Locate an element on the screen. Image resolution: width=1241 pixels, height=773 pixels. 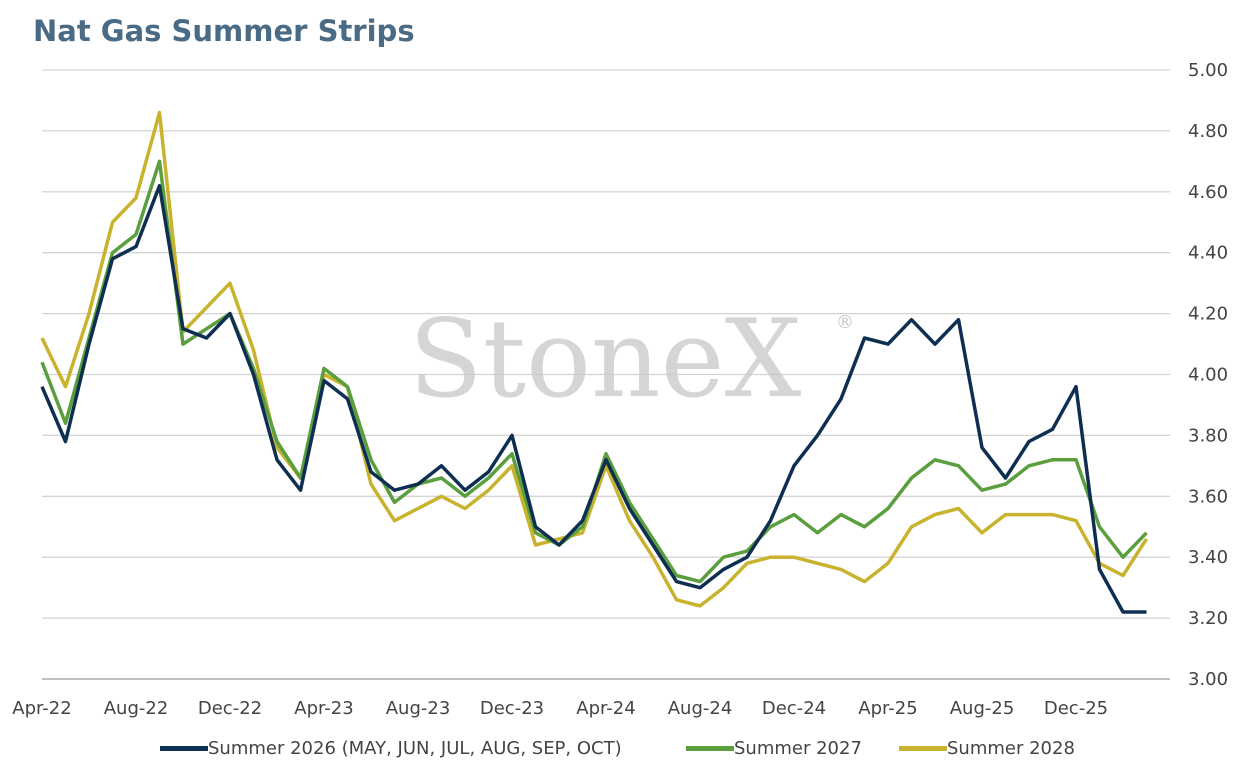
x-tick-label: Dec-25 is located at coordinates (1076, 708).